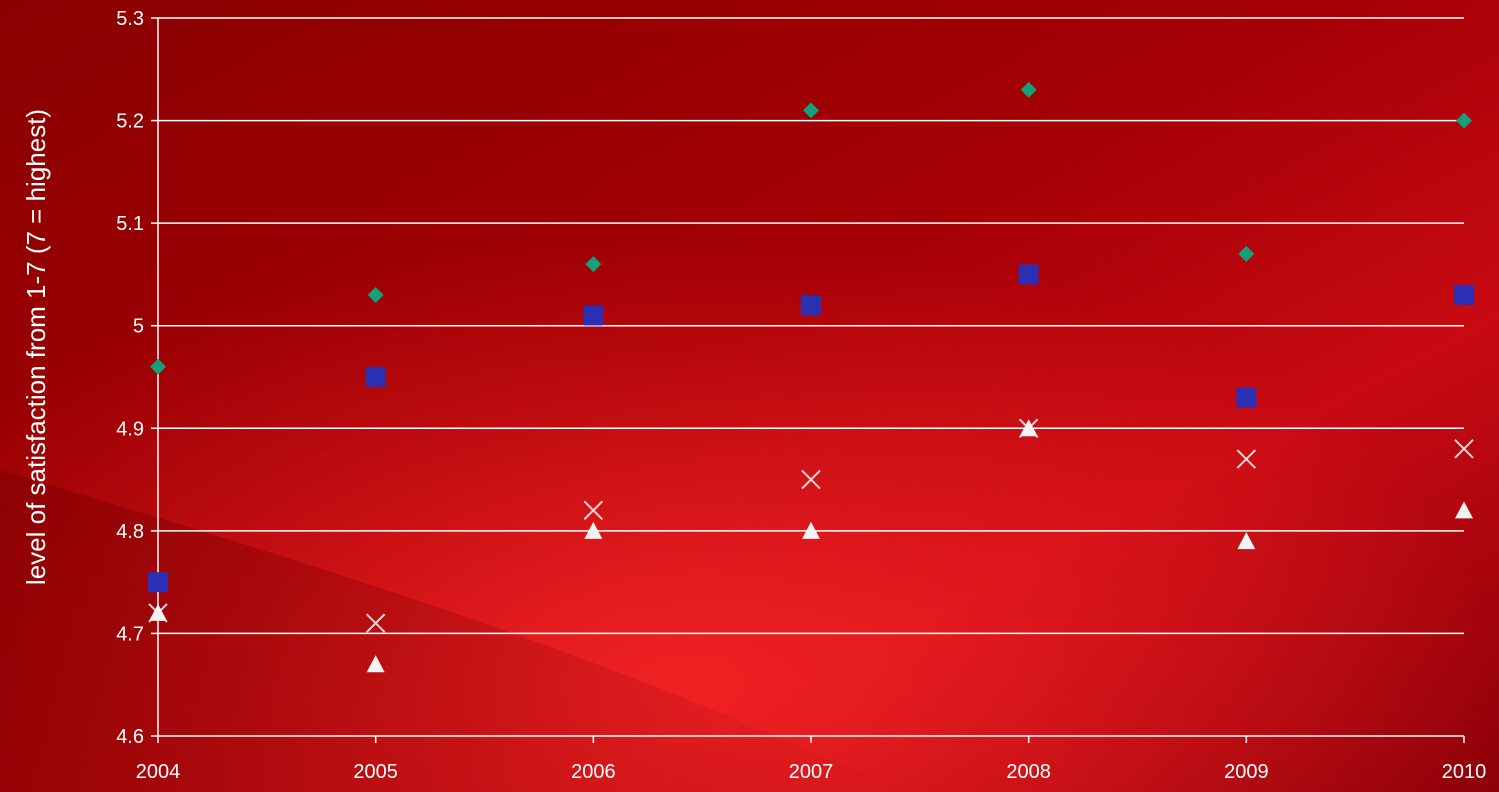 Image resolution: width=1499 pixels, height=792 pixels. What do you see at coordinates (375, 772) in the screenshot?
I see `x-tick-label: 2005` at bounding box center [375, 772].